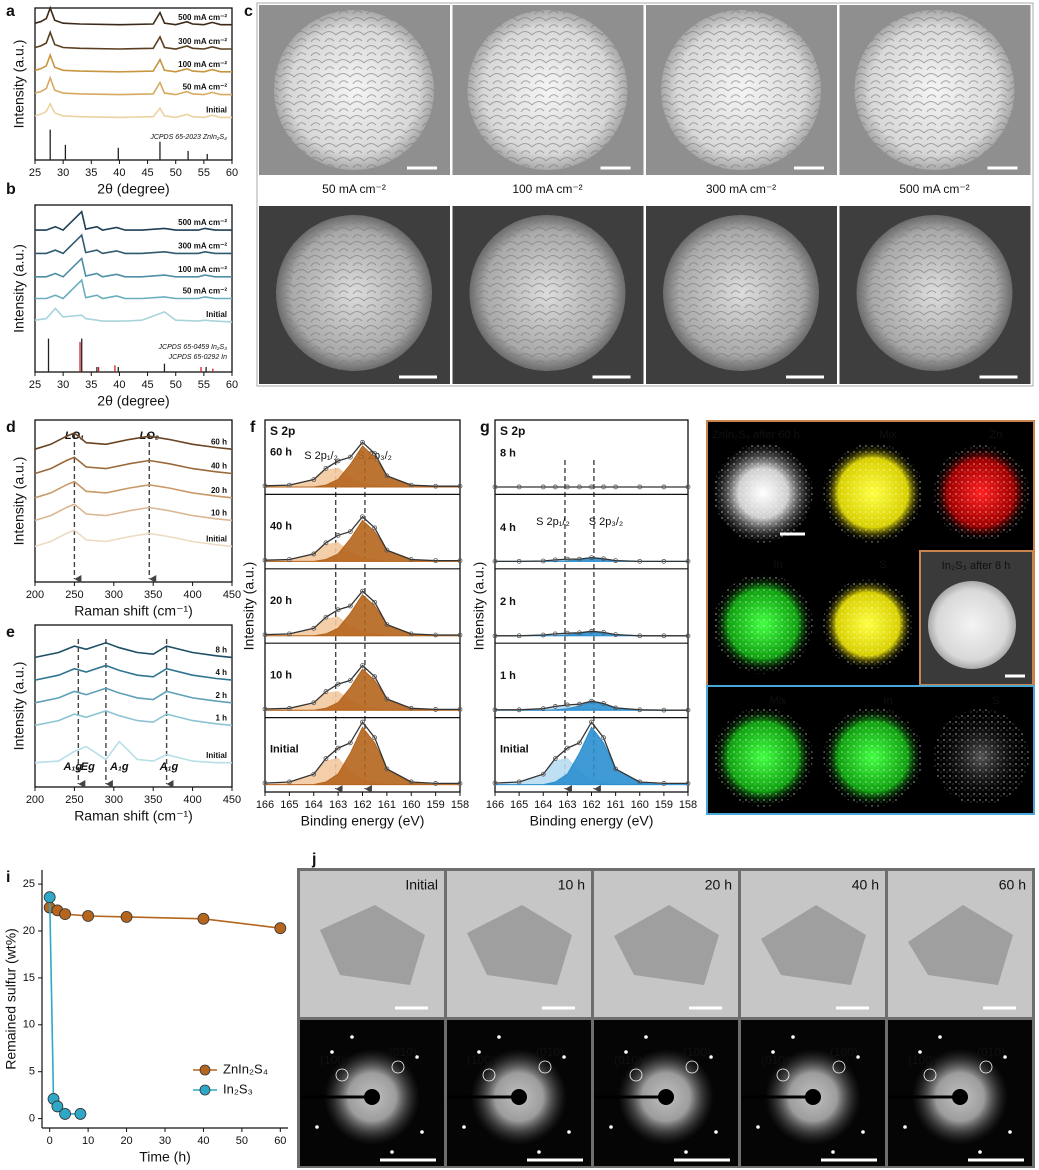  I want to click on x-axis-label: 2θ (degree), so click(133, 189).